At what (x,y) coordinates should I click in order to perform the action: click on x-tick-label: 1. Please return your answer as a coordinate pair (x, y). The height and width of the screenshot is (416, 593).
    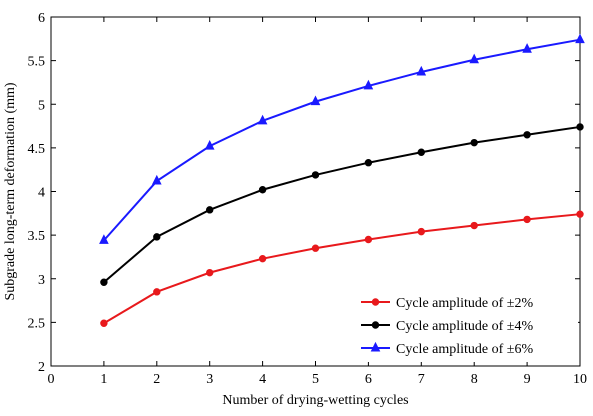
    Looking at the image, I should click on (103, 379).